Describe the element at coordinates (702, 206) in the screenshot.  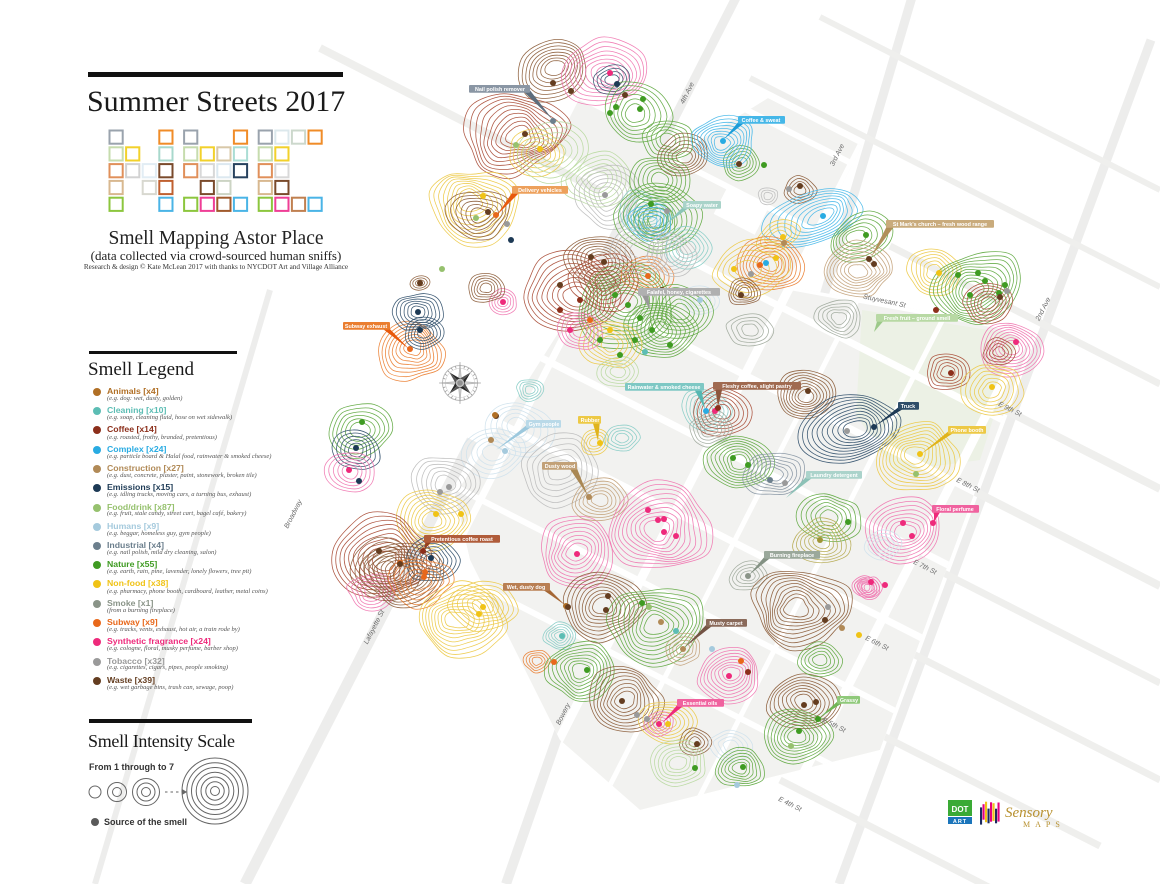
I see `svg-text: Soapy water` at that location.